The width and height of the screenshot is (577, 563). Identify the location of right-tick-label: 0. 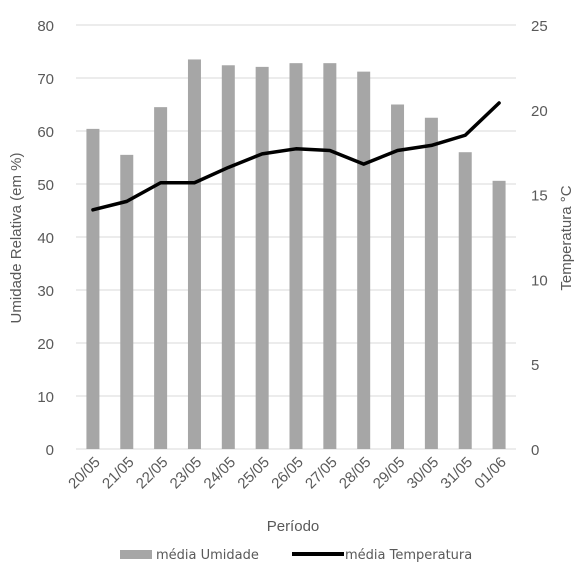
(535, 450).